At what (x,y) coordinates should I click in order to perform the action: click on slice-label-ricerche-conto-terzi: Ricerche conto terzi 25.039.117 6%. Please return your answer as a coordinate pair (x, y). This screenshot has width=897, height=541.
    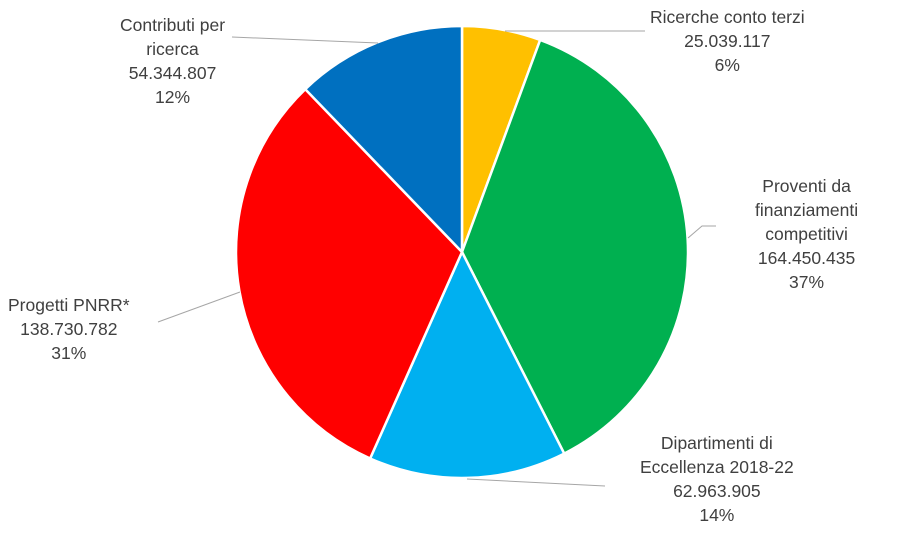
    Looking at the image, I should click on (727, 41).